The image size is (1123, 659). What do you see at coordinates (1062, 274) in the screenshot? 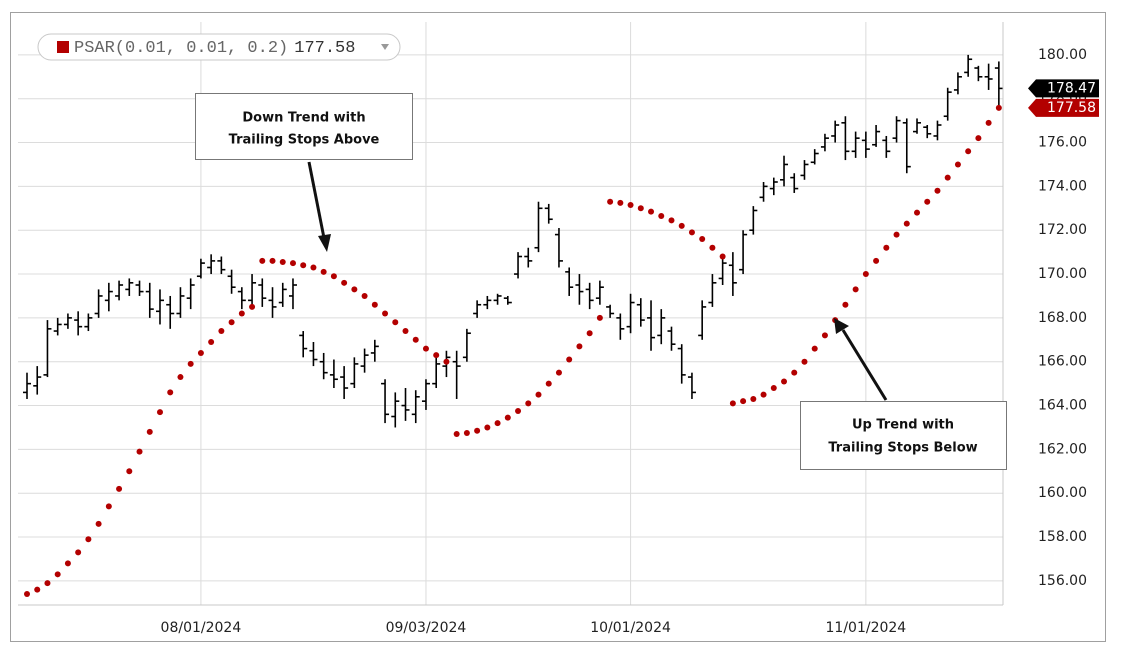
I see `y-tick-label: 170.00` at bounding box center [1062, 274].